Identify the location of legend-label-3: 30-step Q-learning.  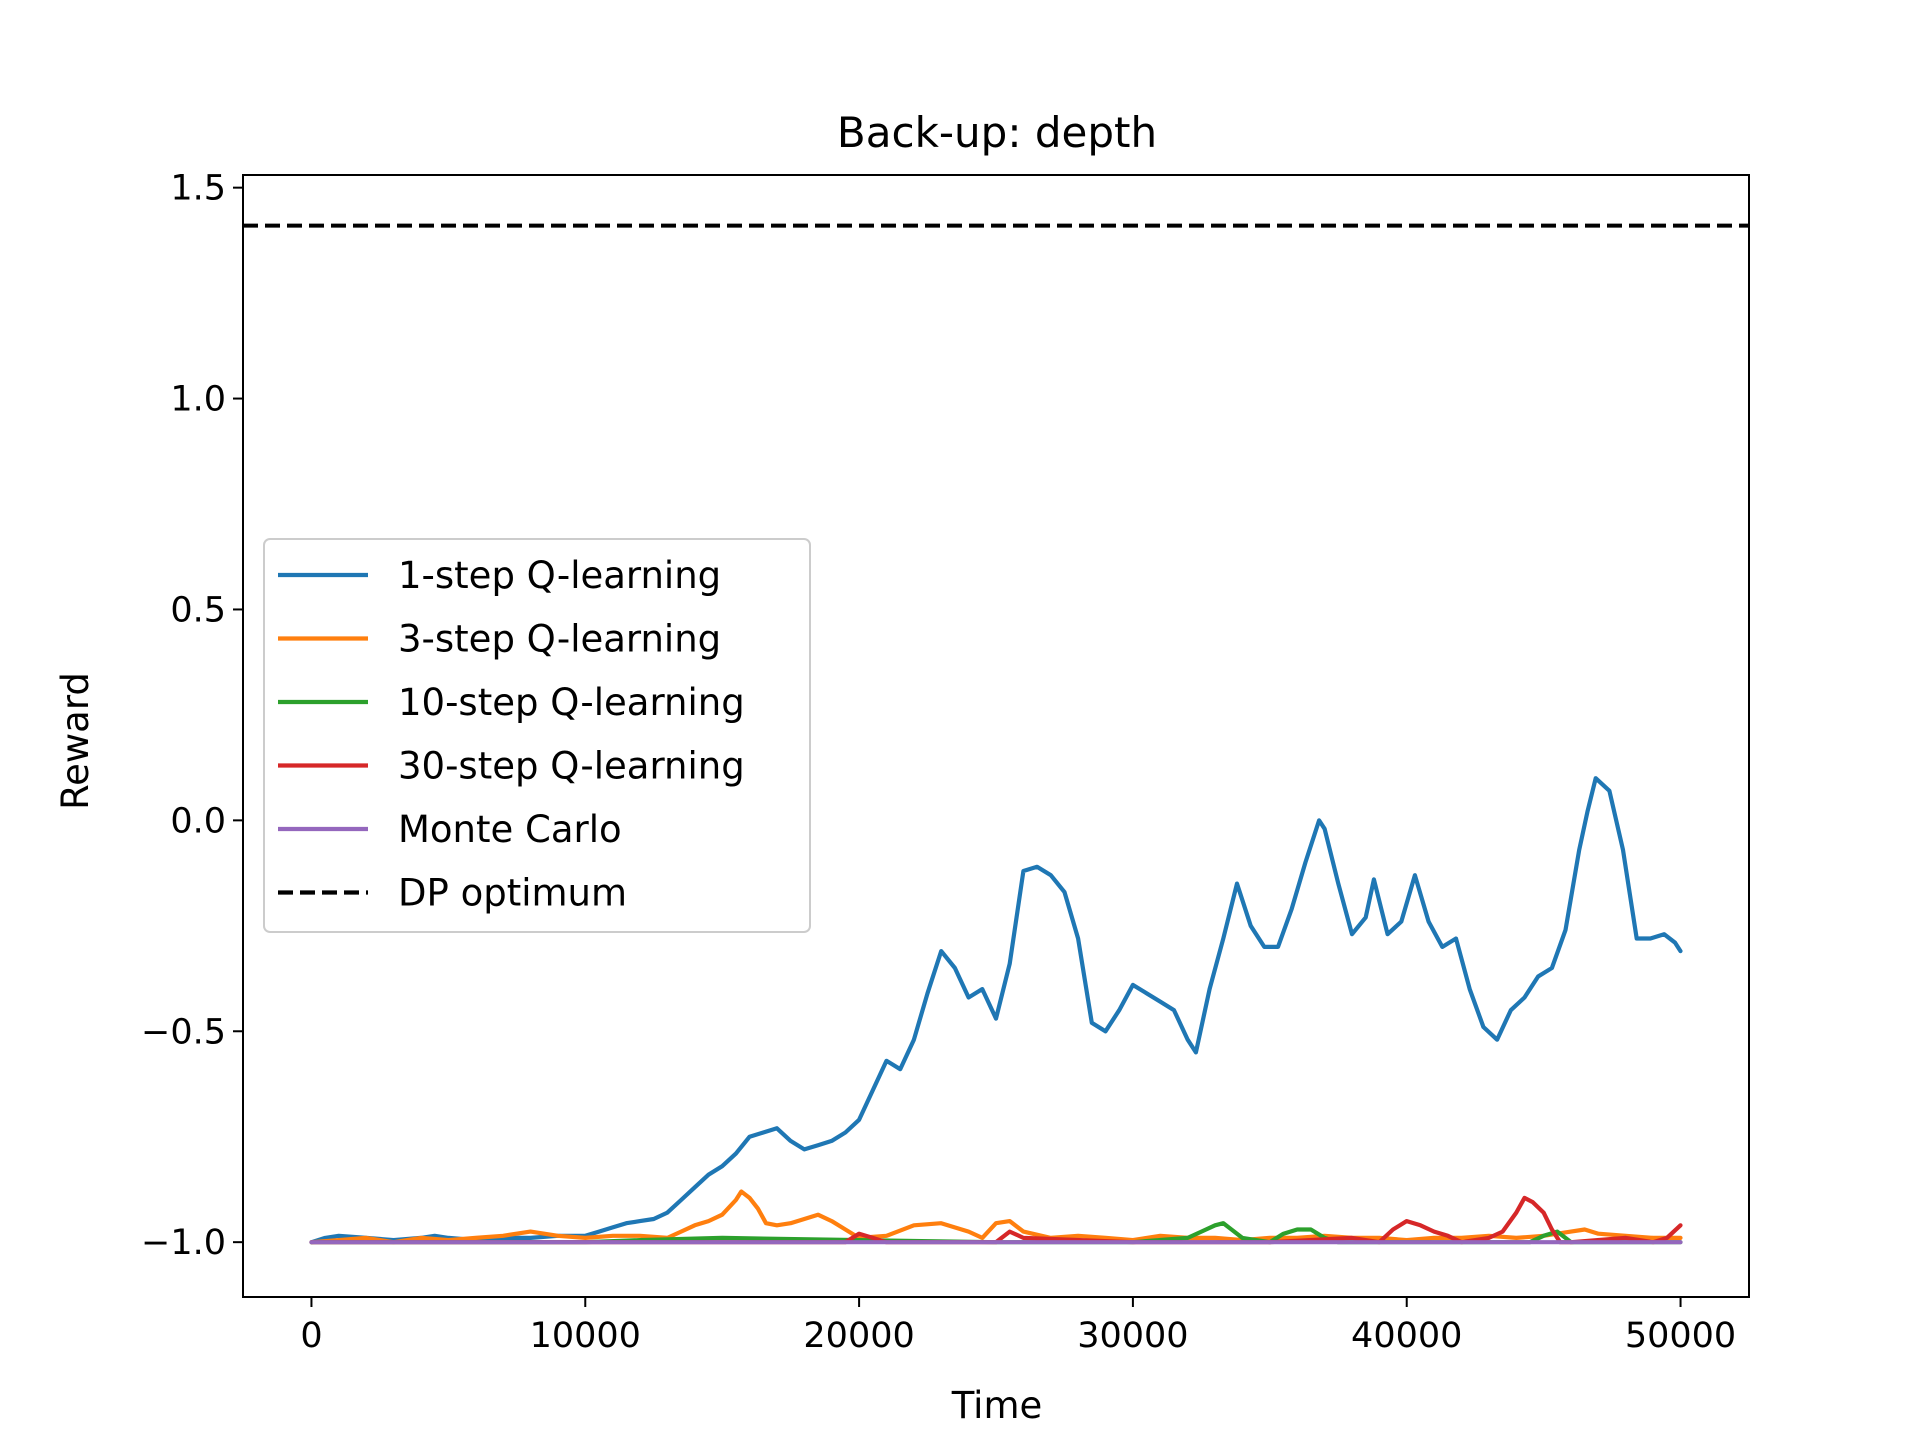
(571, 766).